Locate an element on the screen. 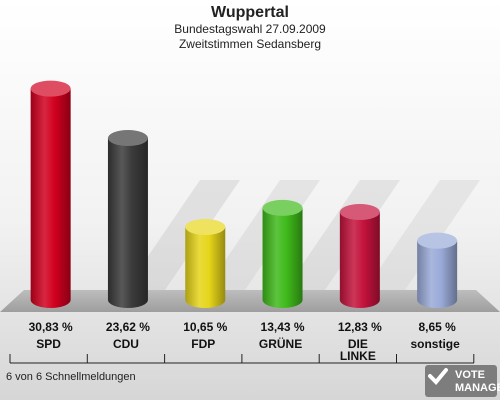  chart-subtitle-date: Bundestagswahl 27.09.2009 is located at coordinates (250, 29).